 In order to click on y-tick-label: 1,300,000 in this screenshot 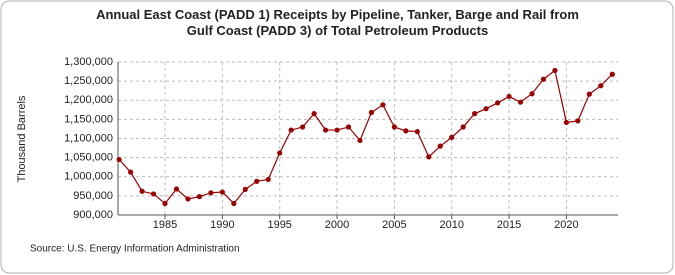, I will do `click(88, 62)`.